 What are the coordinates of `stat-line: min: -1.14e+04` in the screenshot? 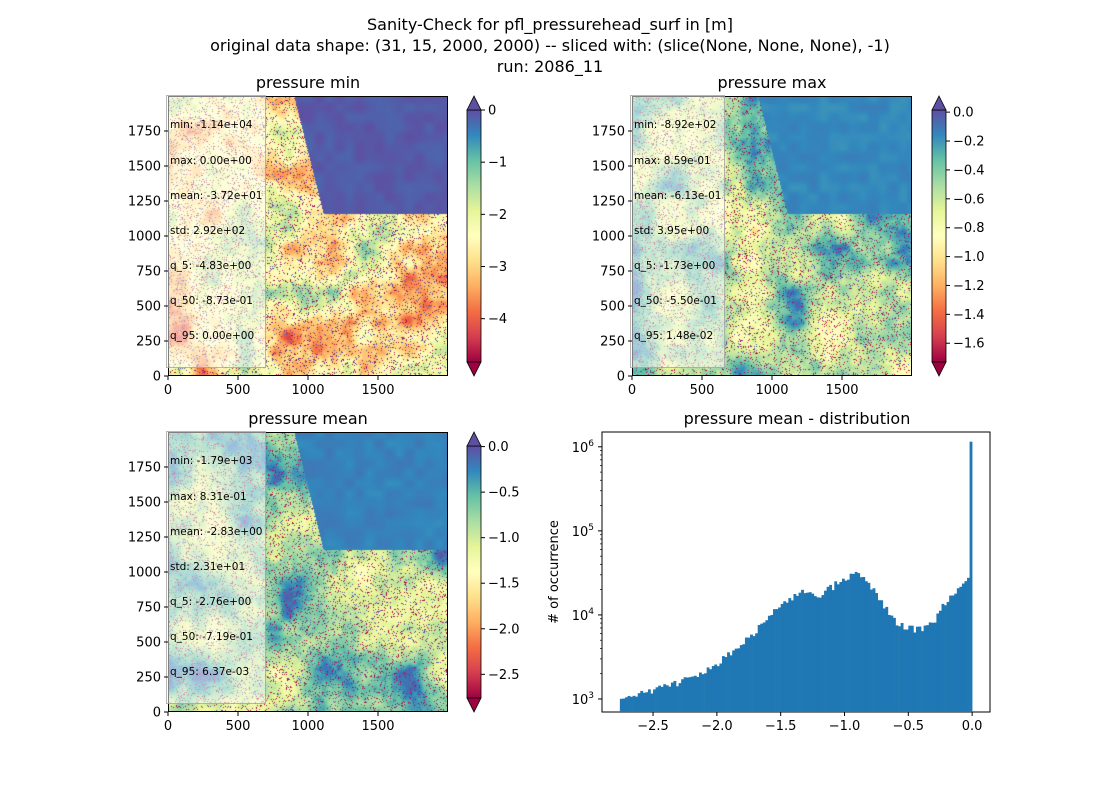 It's located at (211, 125).